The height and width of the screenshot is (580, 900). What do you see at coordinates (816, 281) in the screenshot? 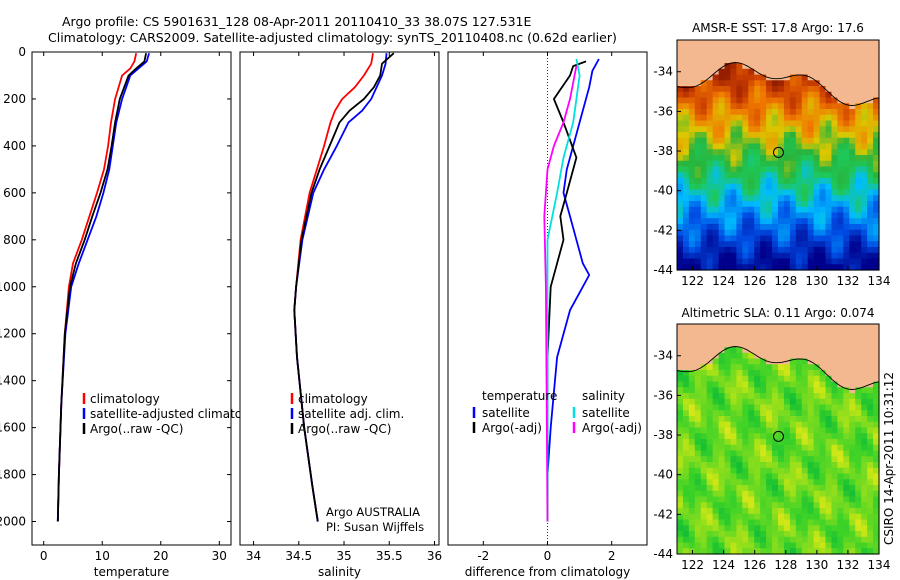
I see `x-tick-label: 130` at bounding box center [816, 281].